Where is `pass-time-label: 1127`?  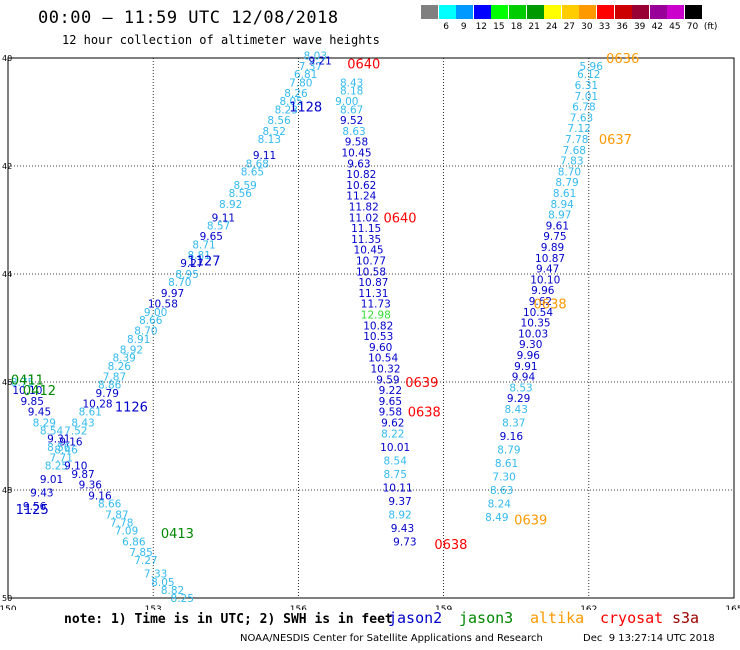
pass-time-label: 1127 is located at coordinates (203, 262).